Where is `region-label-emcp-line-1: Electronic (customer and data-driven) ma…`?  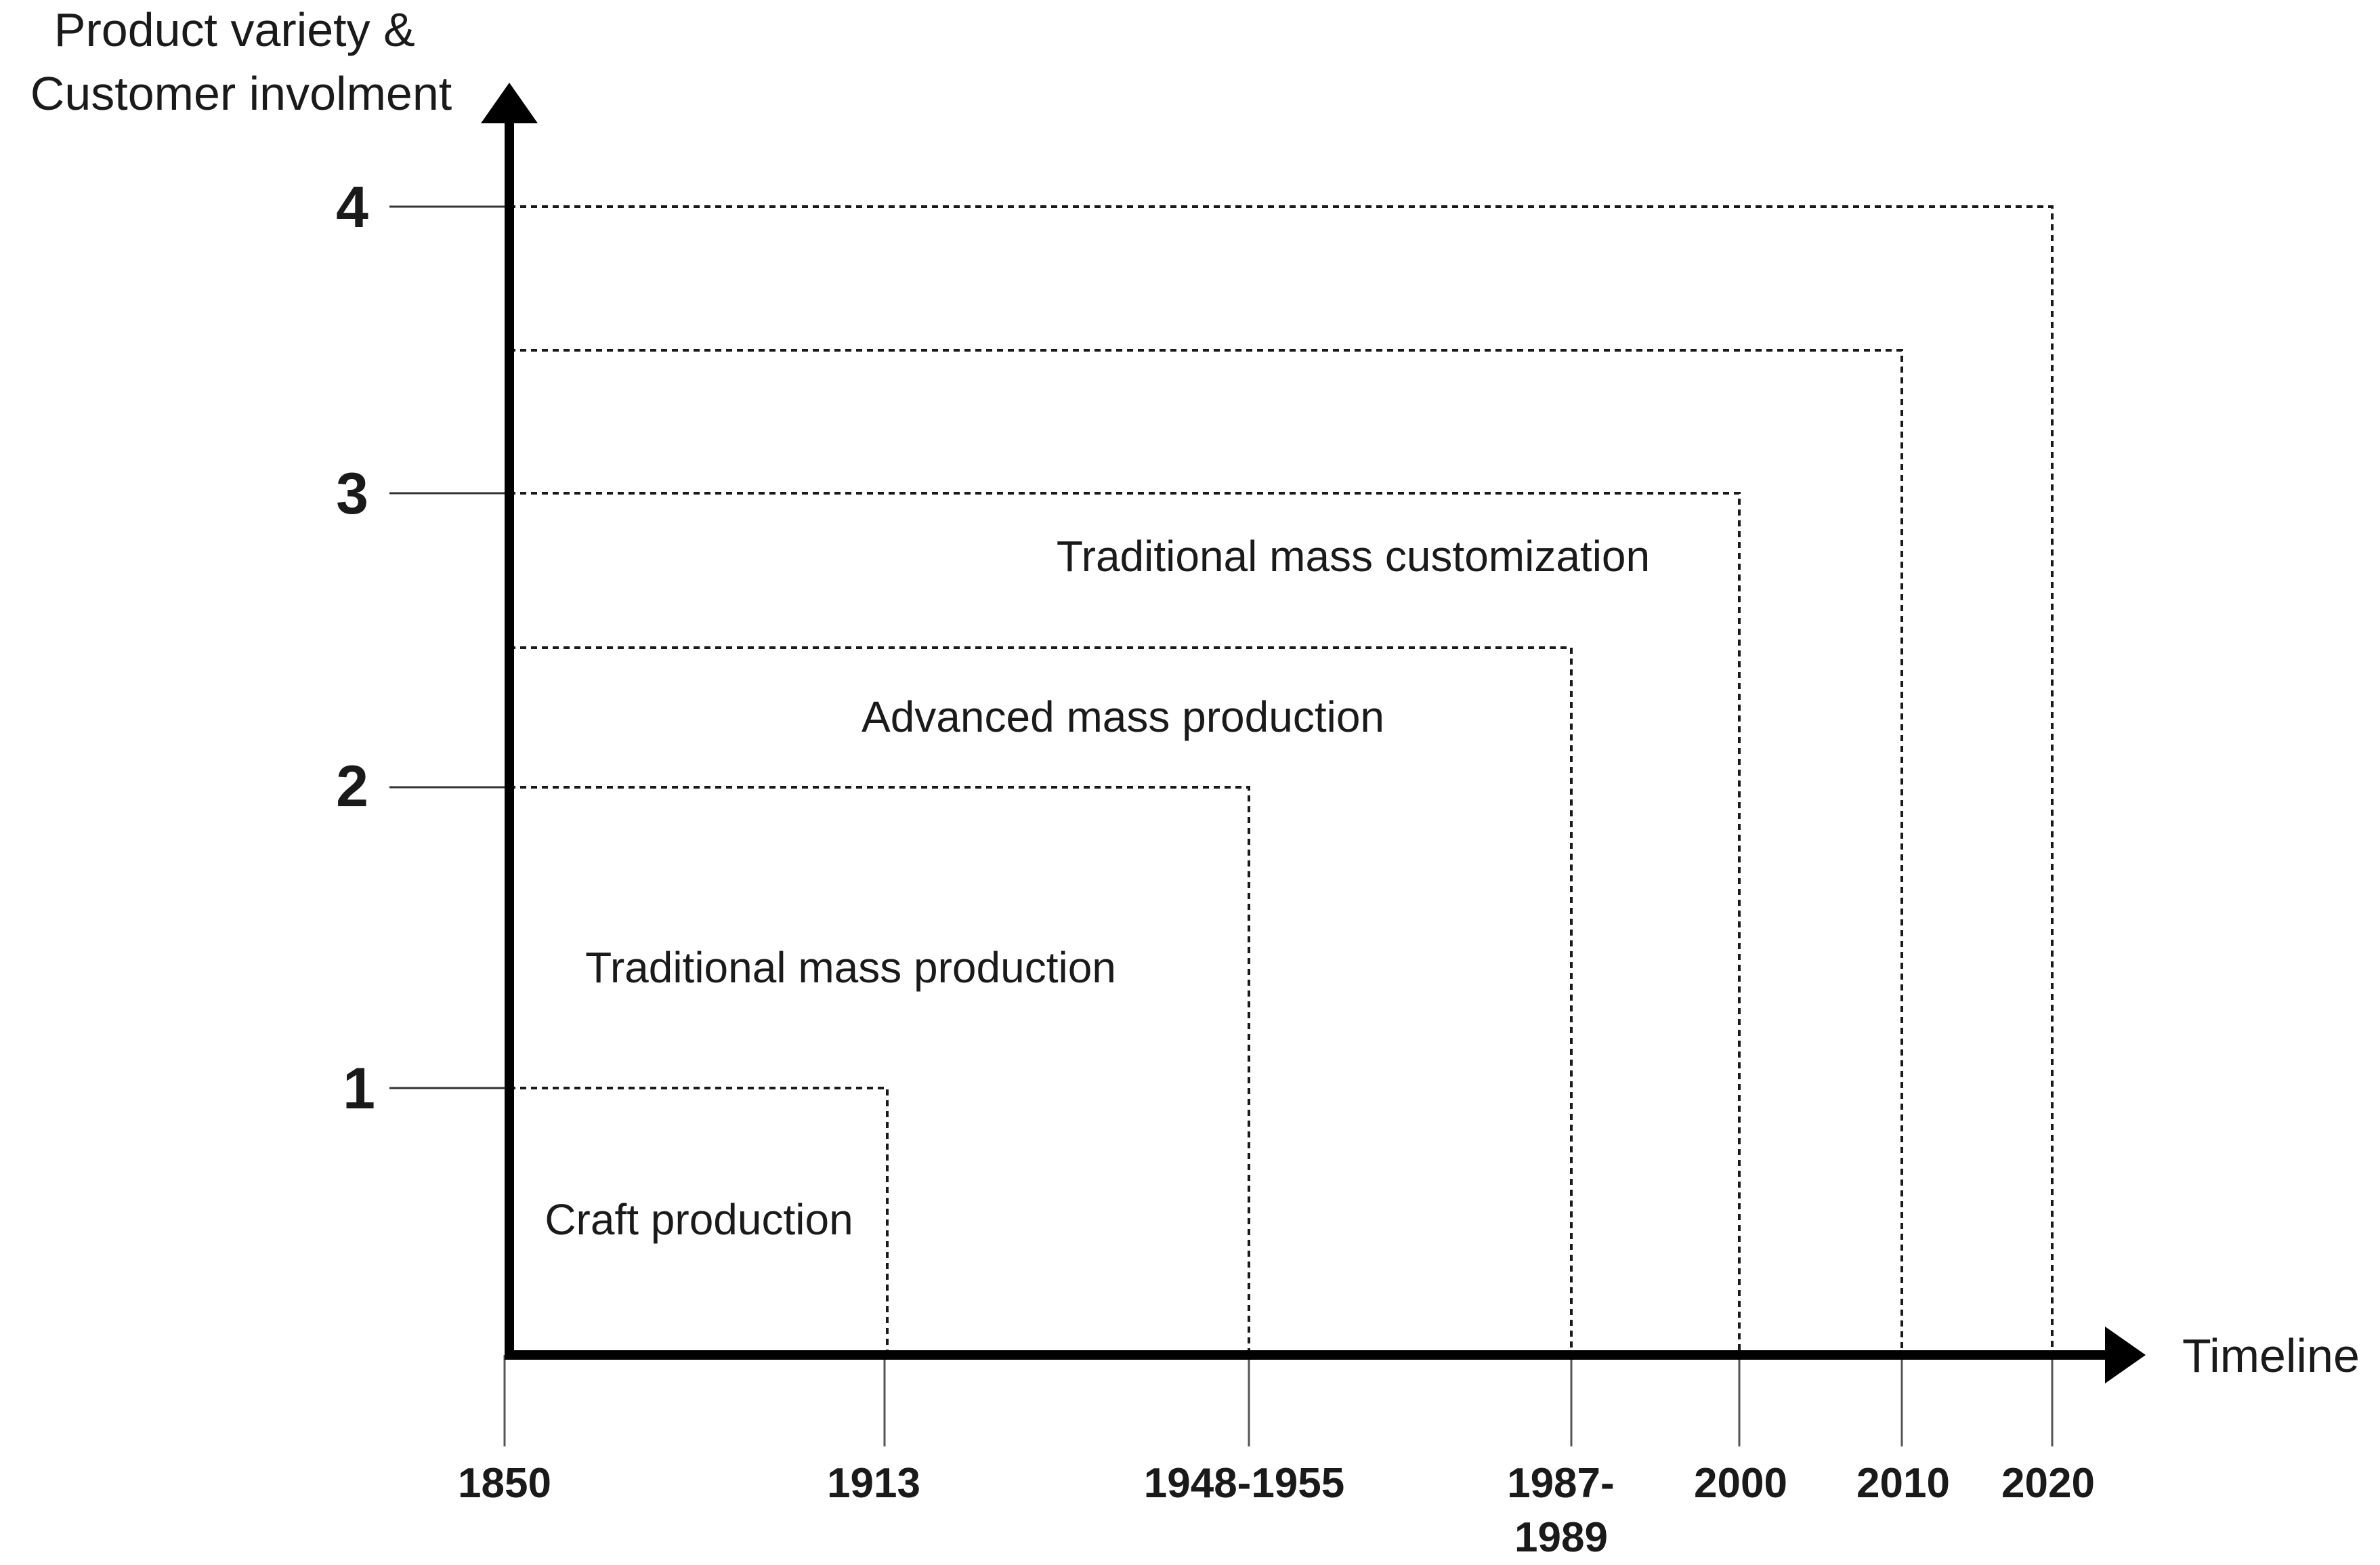
region-label-emcp-line-1: Electronic (customer and data-driven) ma… is located at coordinates (1296, 250).